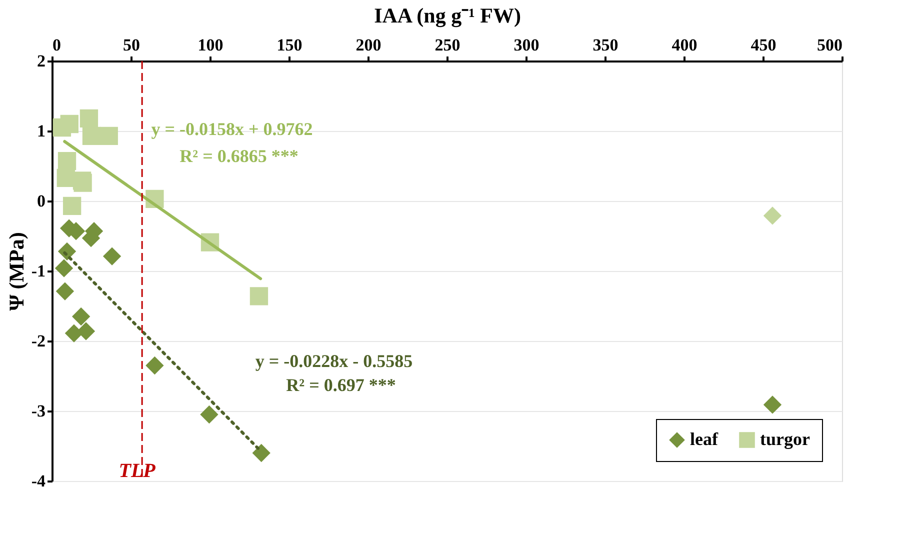 The width and height of the screenshot is (903, 543). I want to click on y-tick-label: 0, so click(41, 201).